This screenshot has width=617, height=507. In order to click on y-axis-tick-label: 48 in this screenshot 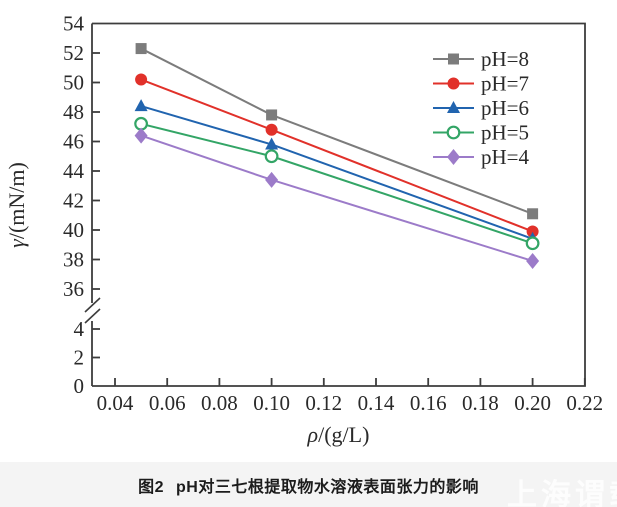, I will do `click(73, 112)`.